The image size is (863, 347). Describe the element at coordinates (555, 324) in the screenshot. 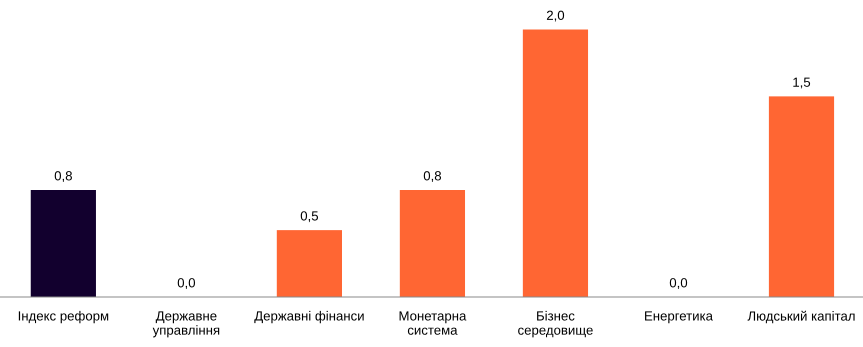

I see `x-tick-label: Бізнес середовище` at that location.